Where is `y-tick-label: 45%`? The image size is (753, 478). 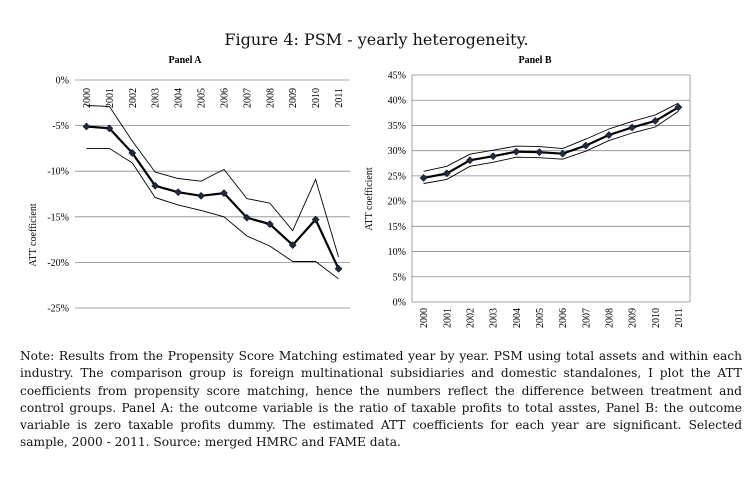
y-tick-label: 45% is located at coordinates (397, 76).